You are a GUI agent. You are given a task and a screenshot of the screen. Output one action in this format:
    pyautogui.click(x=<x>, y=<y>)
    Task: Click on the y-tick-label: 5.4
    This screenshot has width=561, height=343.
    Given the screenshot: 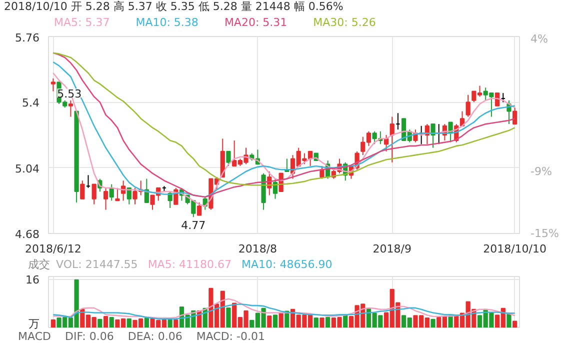 What is the action you would take?
    pyautogui.click(x=31, y=103)
    